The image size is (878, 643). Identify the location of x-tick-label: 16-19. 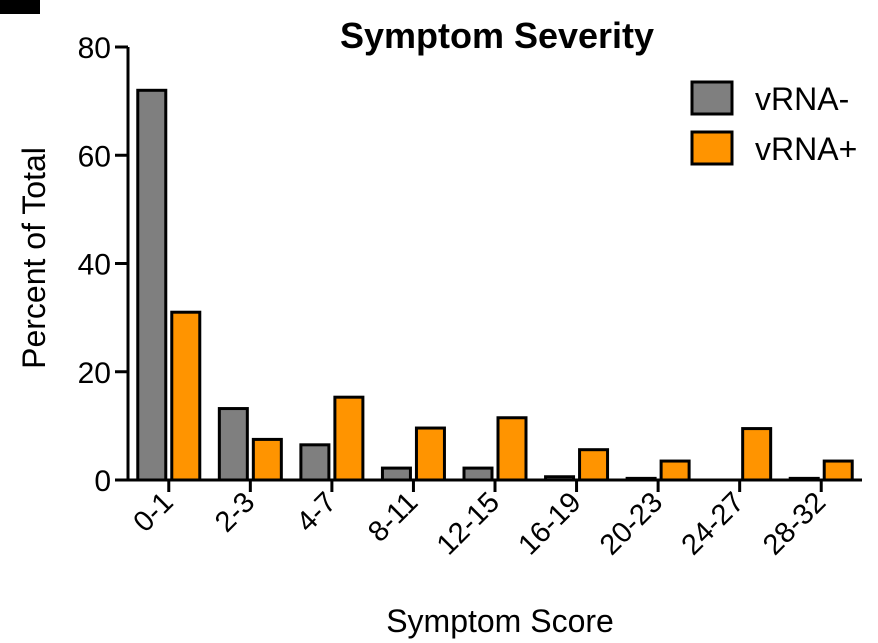
(549, 523).